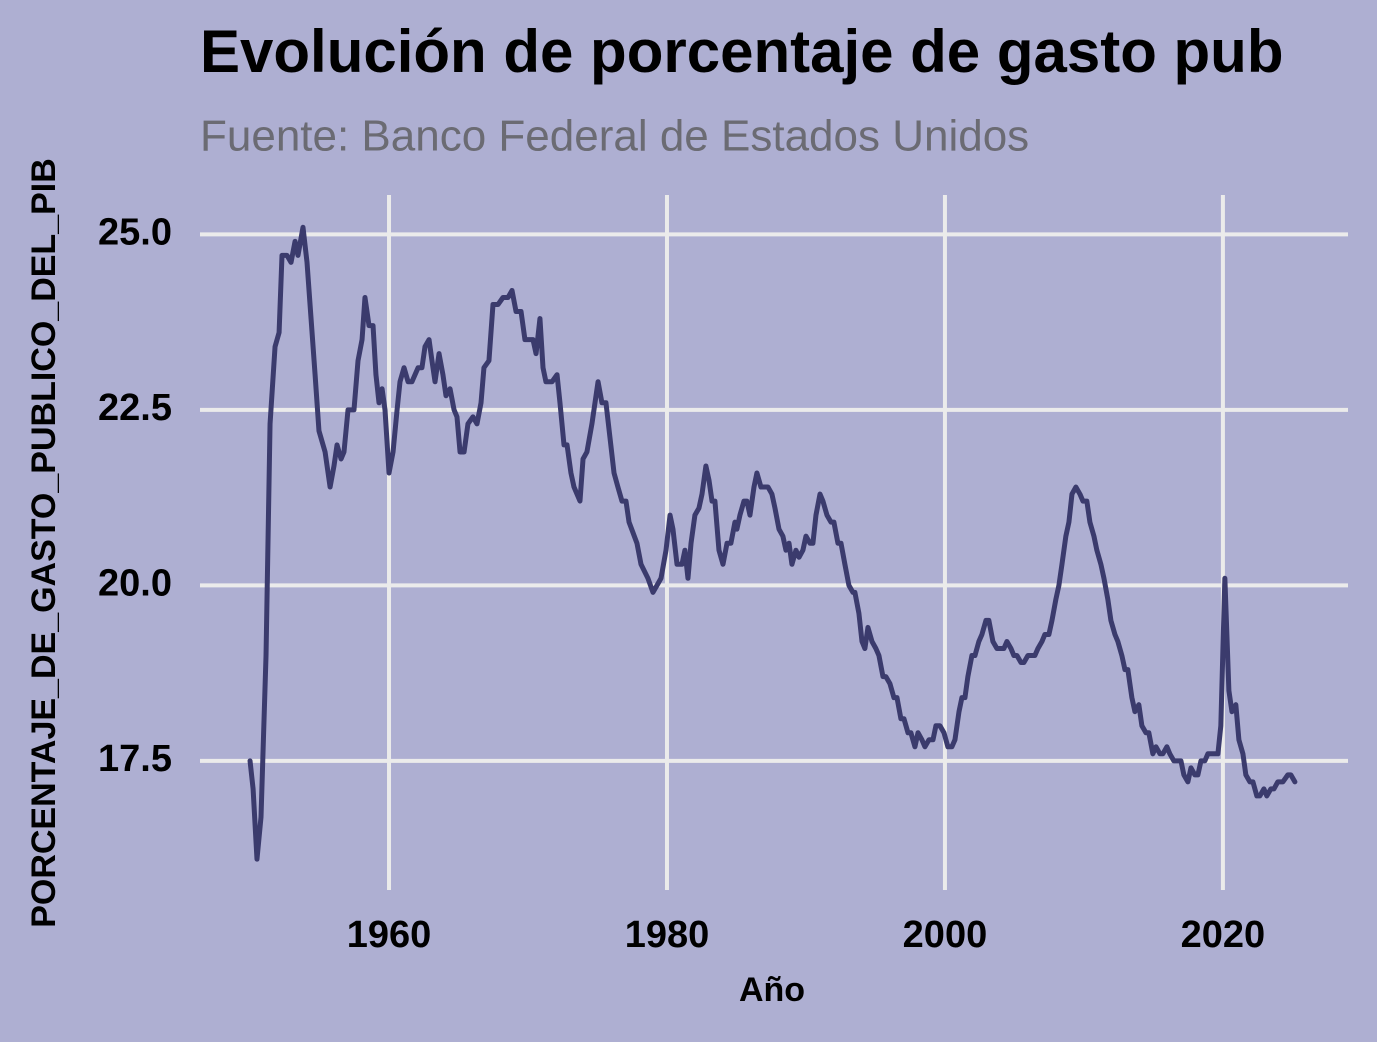 This screenshot has width=1377, height=1042. Describe the element at coordinates (945, 935) in the screenshot. I see `x-tick-label: 2000` at that location.